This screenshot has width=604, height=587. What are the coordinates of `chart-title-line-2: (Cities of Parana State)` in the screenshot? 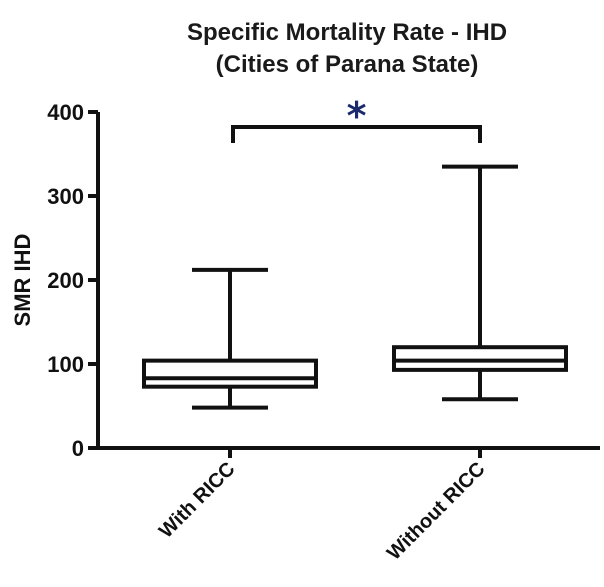 It's located at (347, 64).